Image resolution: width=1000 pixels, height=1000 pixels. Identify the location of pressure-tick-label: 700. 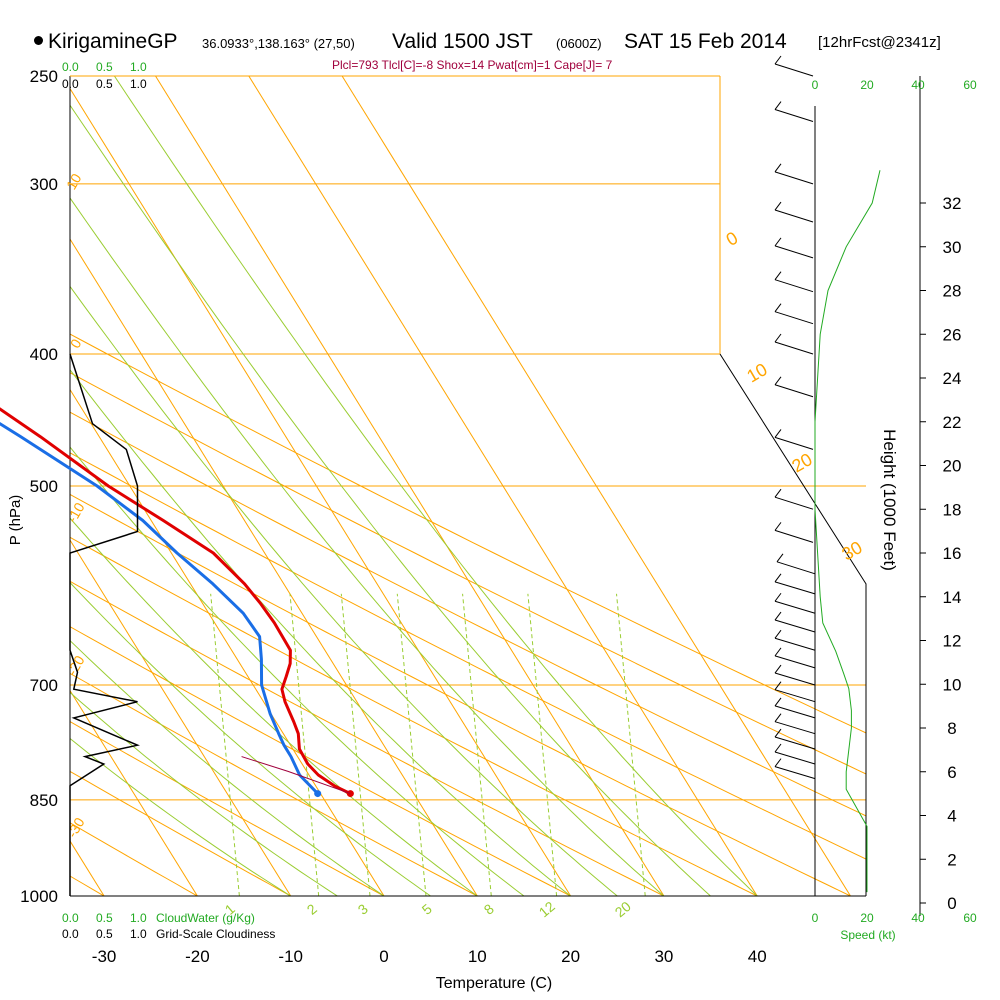
(44, 685).